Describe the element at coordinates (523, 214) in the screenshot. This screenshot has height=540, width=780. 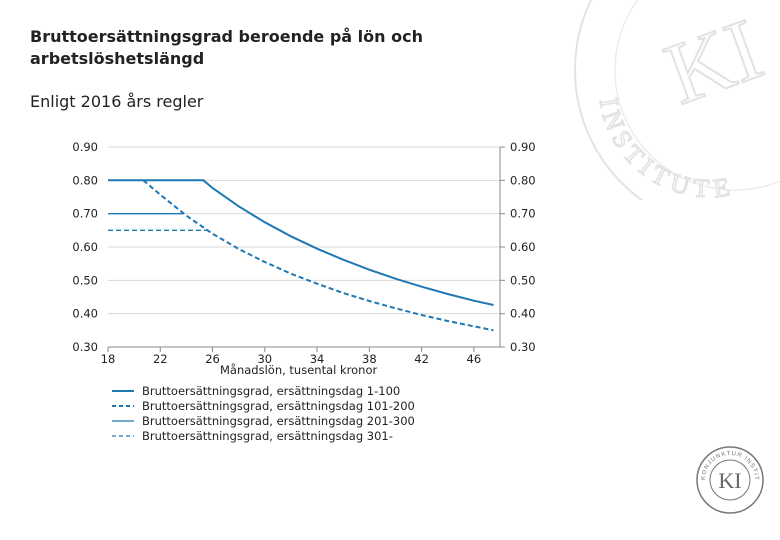
I see `y-tick-label-right-2: 0.70` at that location.